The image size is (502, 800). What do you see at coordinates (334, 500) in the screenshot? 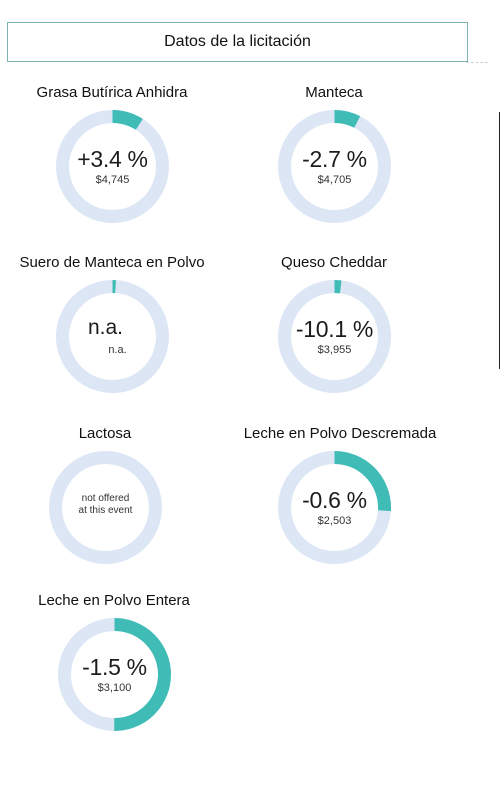
I see `percent-change: -0.6 %` at bounding box center [334, 500].